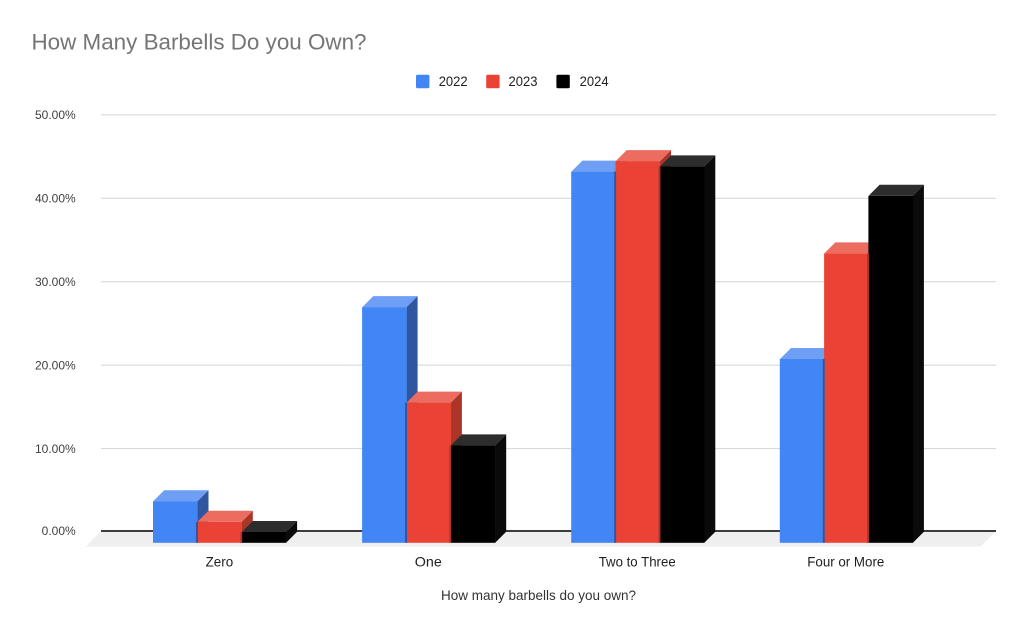 This screenshot has height=634, width=1024. I want to click on svg-text: 40.00%, so click(55, 199).